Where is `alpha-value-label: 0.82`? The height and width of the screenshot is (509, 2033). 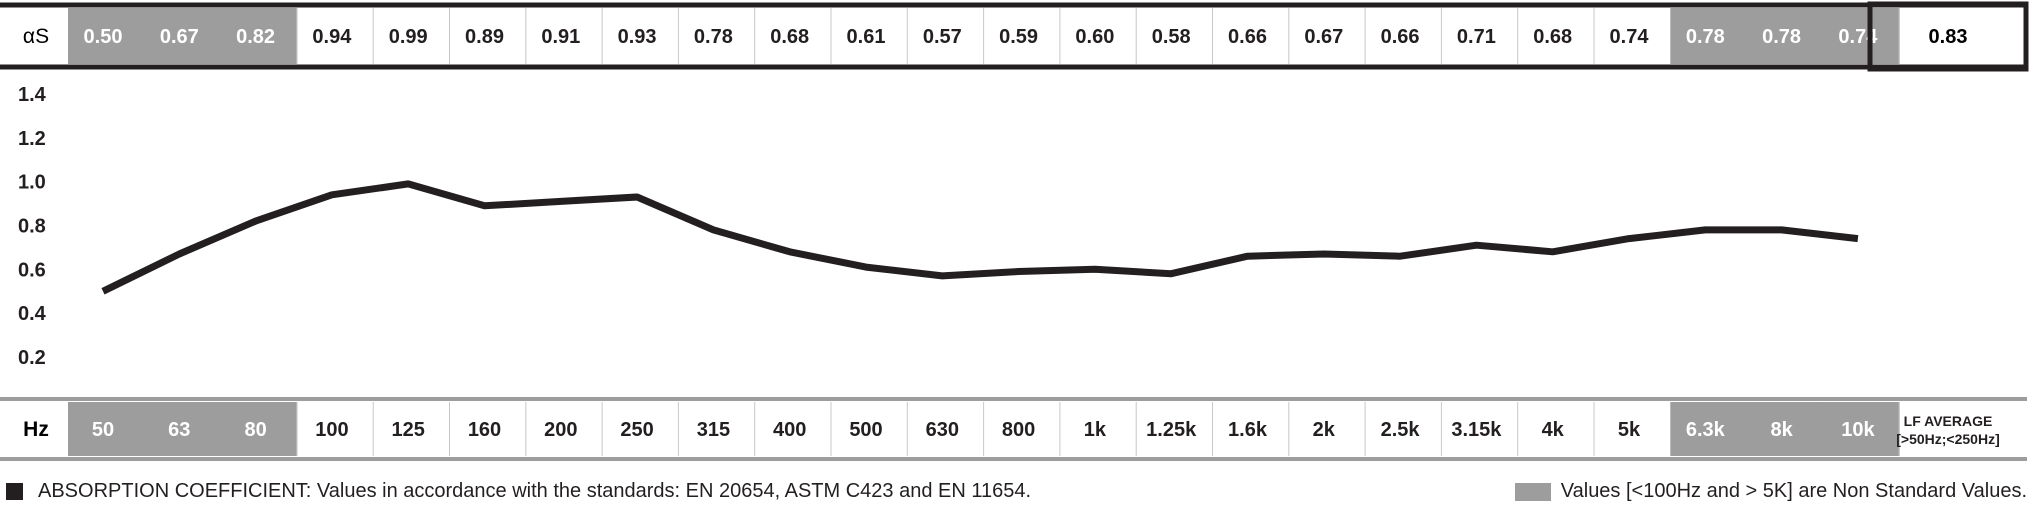 alpha-value-label: 0.82 is located at coordinates (255, 37).